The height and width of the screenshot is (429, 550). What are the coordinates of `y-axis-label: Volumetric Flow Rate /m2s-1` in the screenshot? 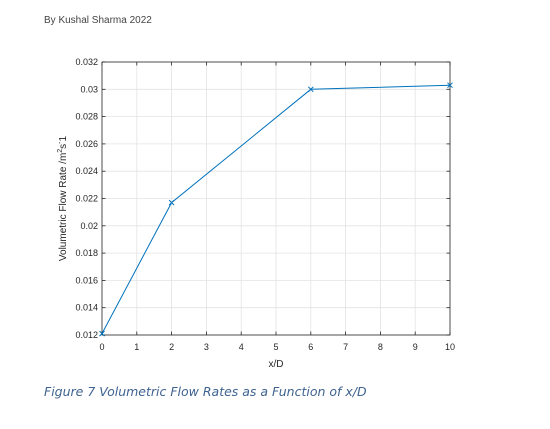 It's located at (63, 198).